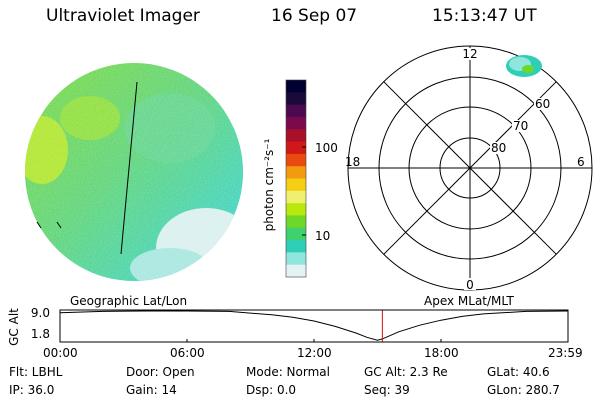 The image size is (600, 400). I want to click on altitude-series-line, so click(314, 325).